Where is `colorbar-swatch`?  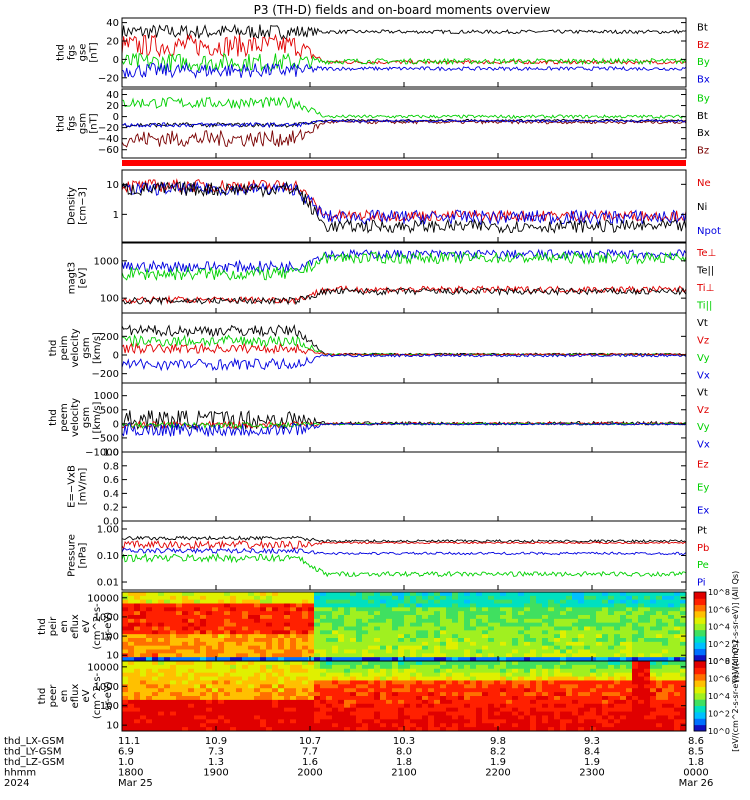 colorbar-swatch is located at coordinates (700, 703).